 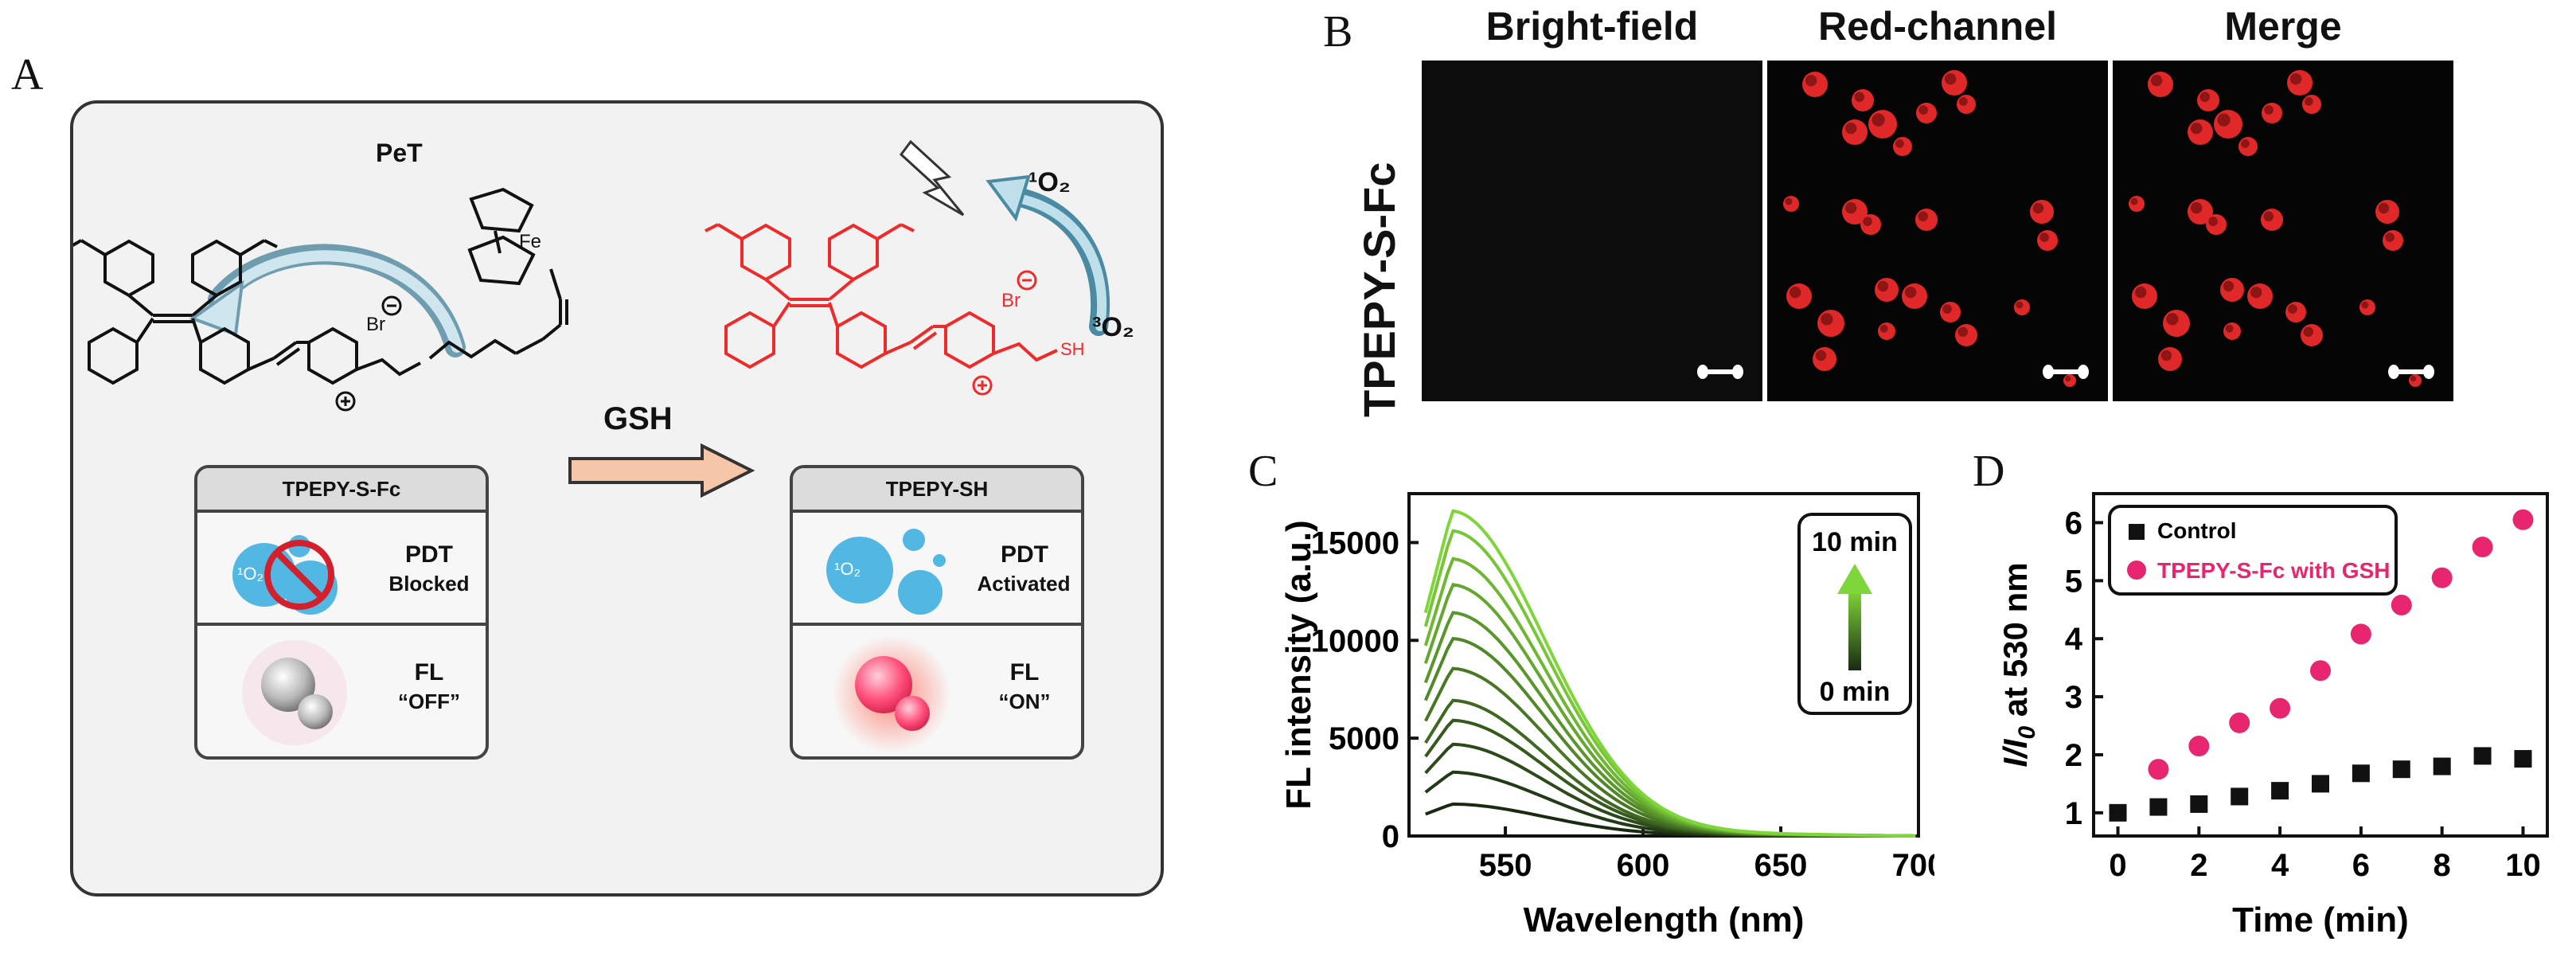 What do you see at coordinates (294, 692) in the screenshot?
I see `fl-off-icon` at bounding box center [294, 692].